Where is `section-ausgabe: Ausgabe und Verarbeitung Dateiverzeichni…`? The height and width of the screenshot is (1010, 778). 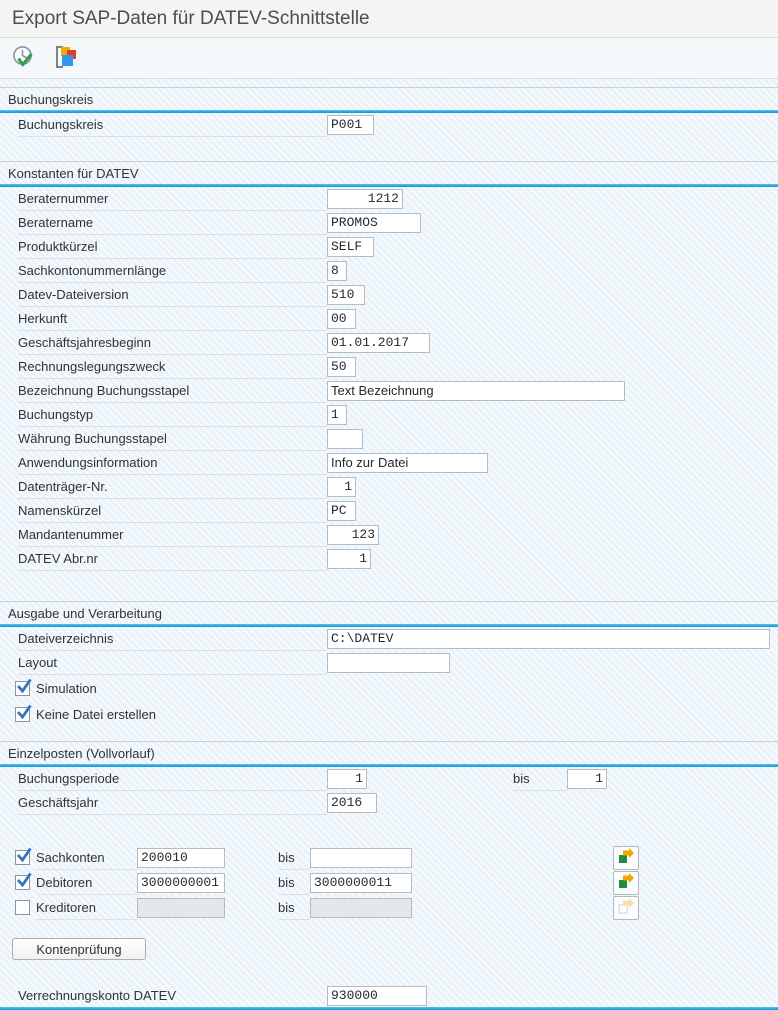
section-ausgabe: Ausgabe und Verarbeitung Dateiverzeichni… is located at coordinates (389, 664).